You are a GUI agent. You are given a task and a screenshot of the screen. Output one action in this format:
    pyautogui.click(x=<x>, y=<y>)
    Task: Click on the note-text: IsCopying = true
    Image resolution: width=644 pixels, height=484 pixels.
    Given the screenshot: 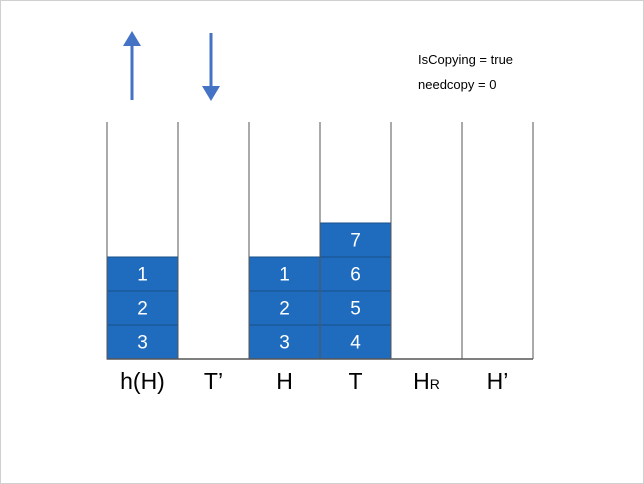 What is the action you would take?
    pyautogui.click(x=465, y=59)
    